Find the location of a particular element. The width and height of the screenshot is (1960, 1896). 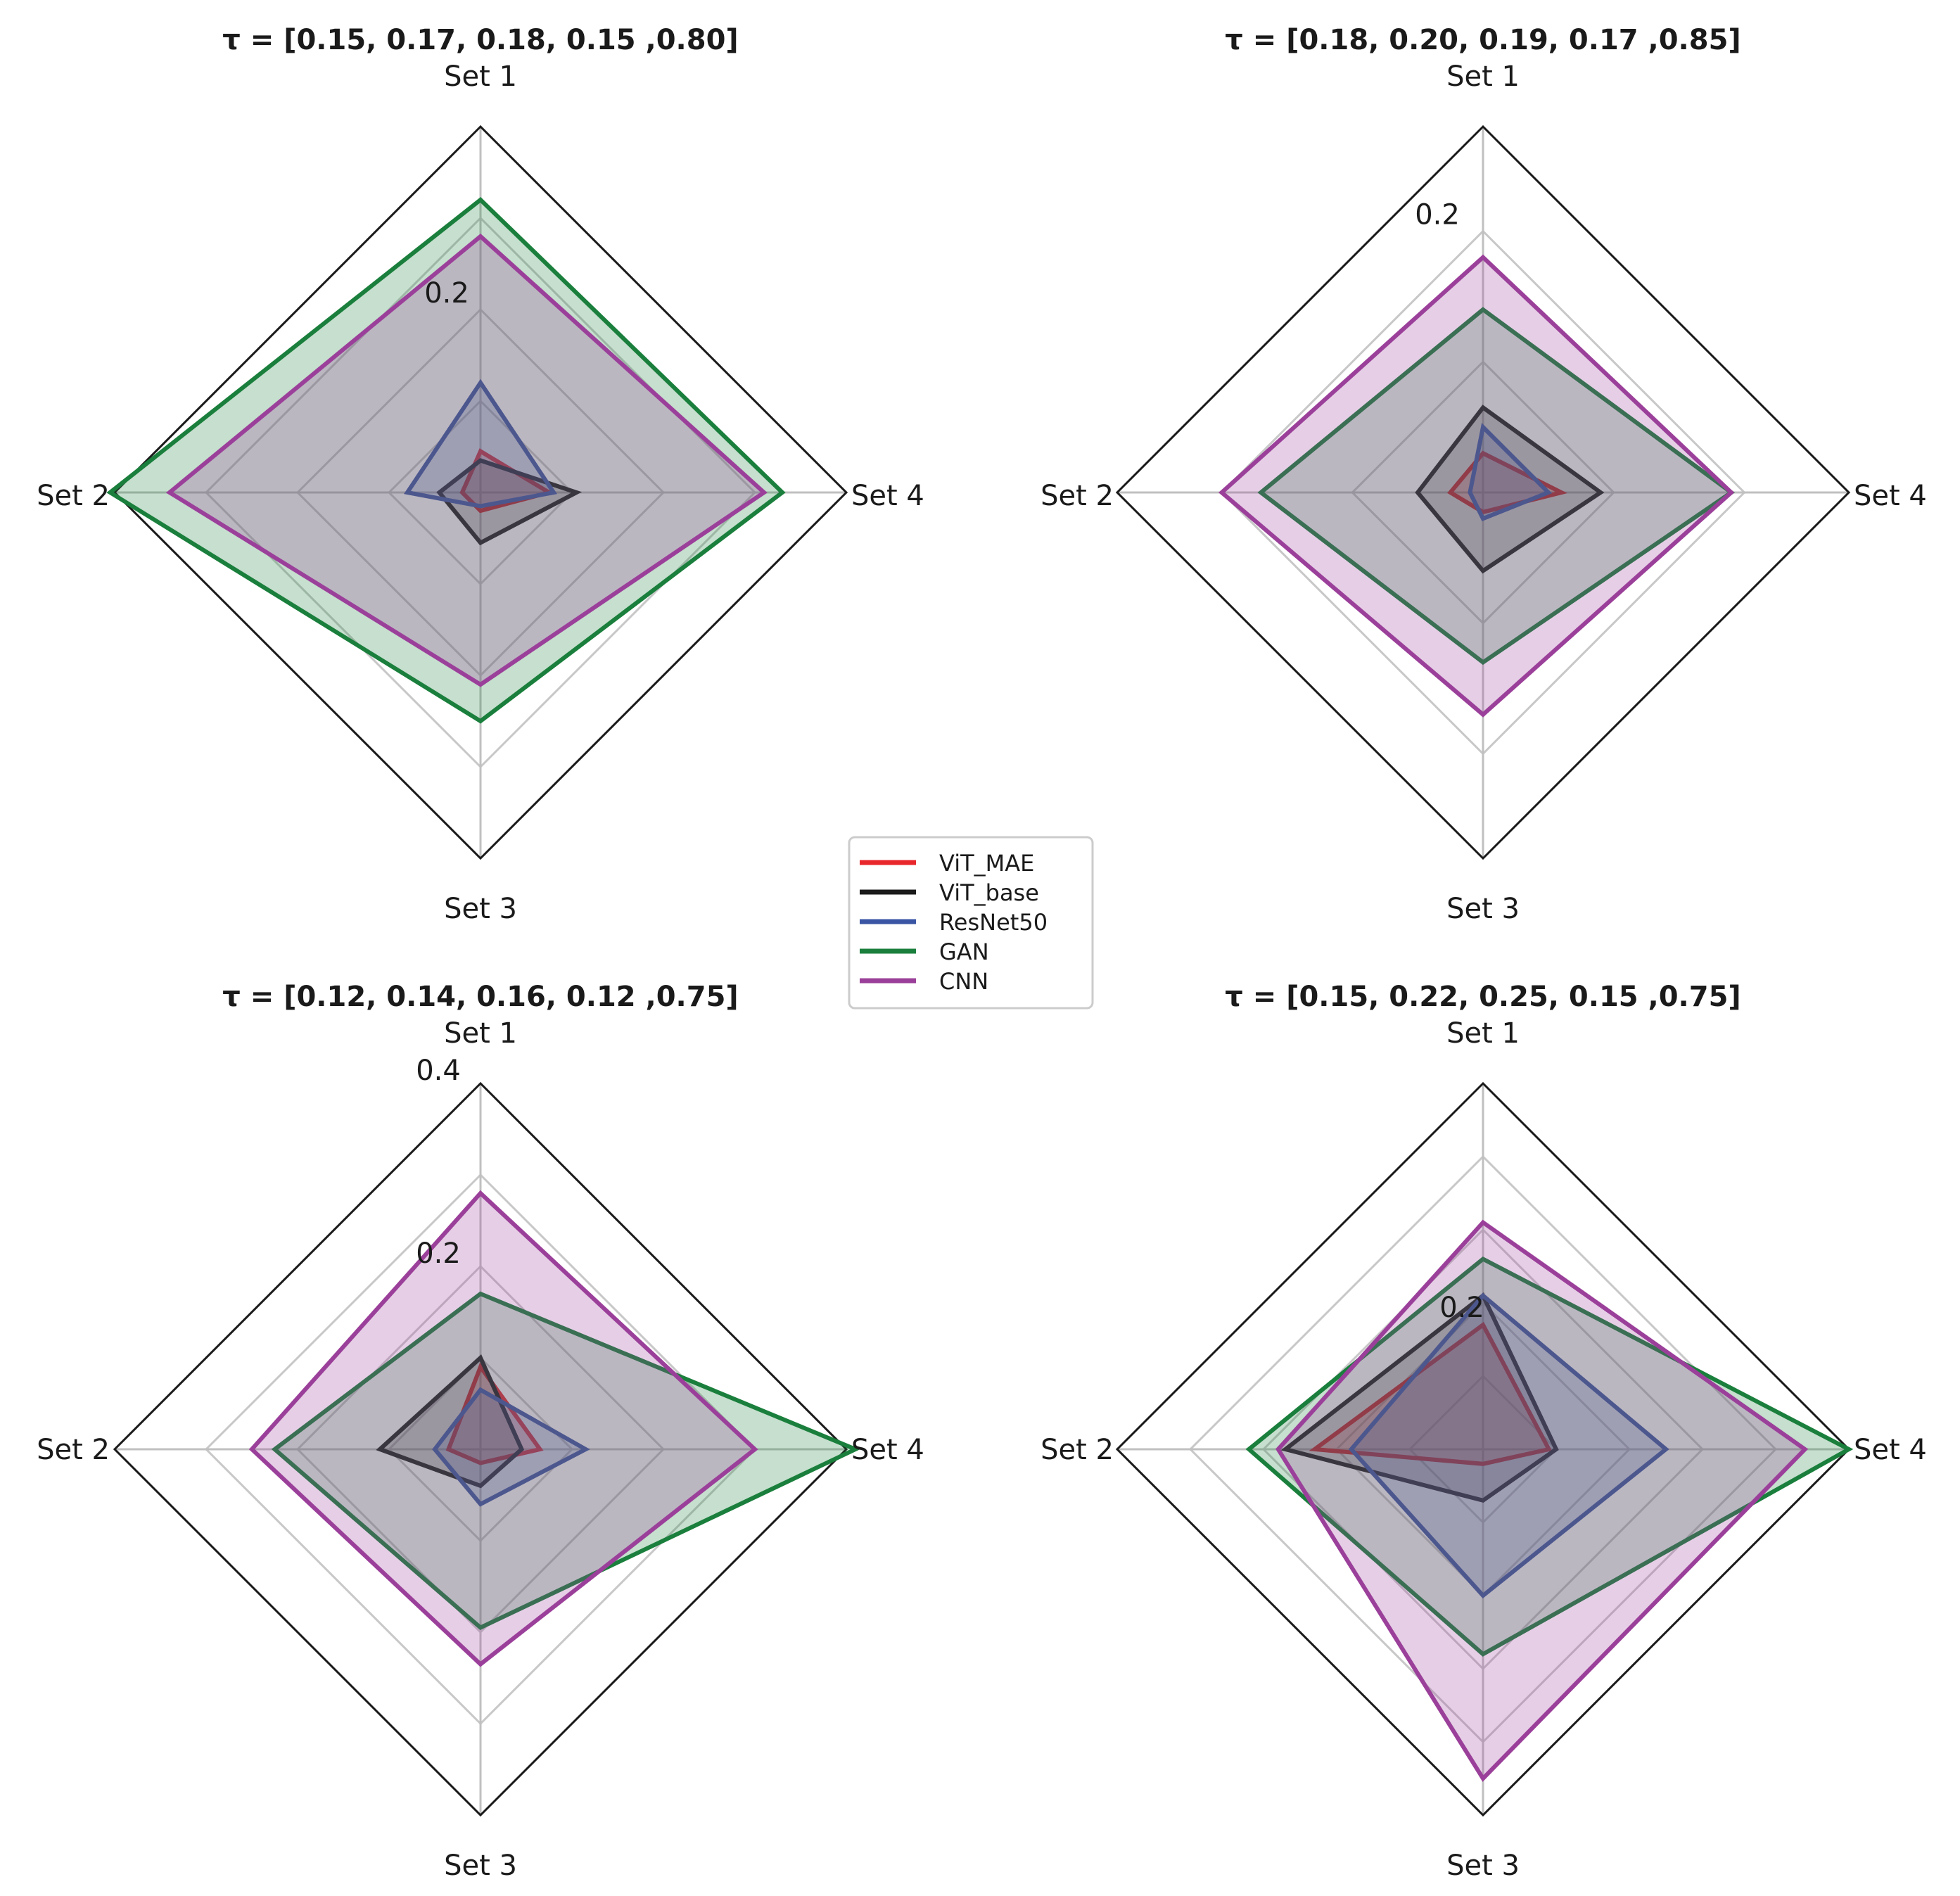

series-vit-mae-polygon is located at coordinates (1431, 1394).